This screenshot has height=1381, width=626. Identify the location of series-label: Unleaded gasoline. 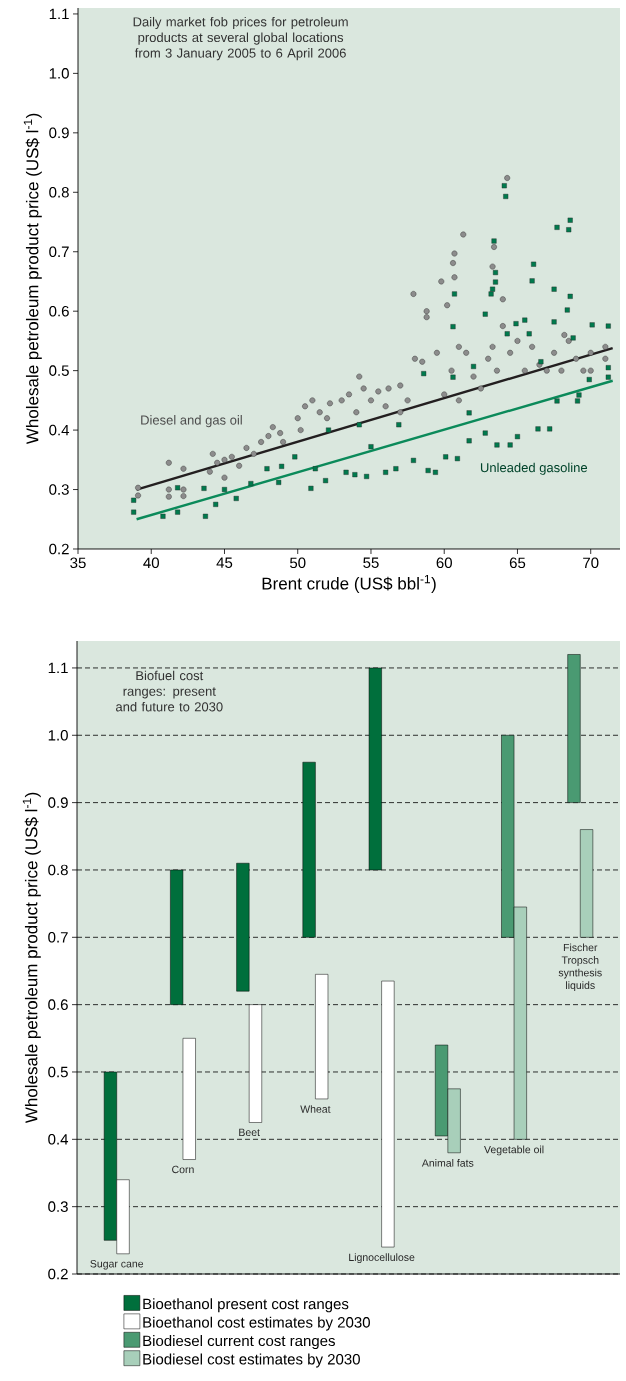
(534, 468).